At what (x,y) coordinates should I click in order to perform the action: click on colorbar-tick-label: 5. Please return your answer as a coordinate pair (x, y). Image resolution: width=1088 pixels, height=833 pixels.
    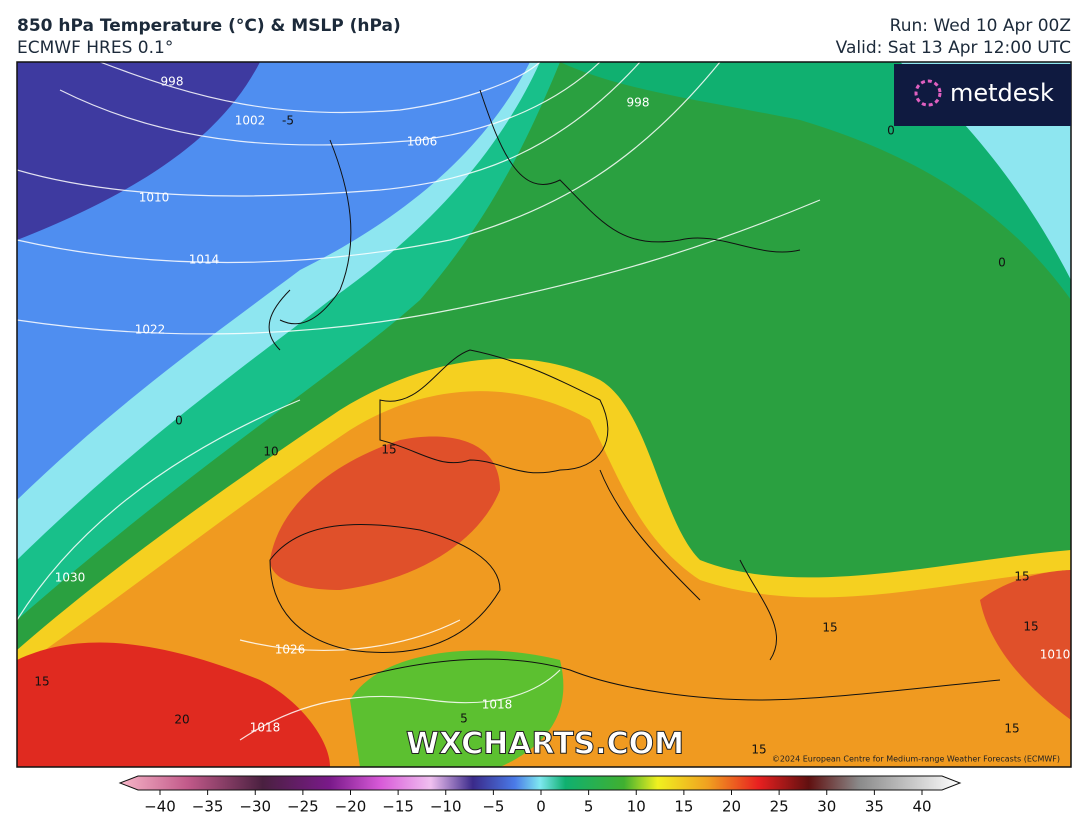
    Looking at the image, I should click on (589, 807).